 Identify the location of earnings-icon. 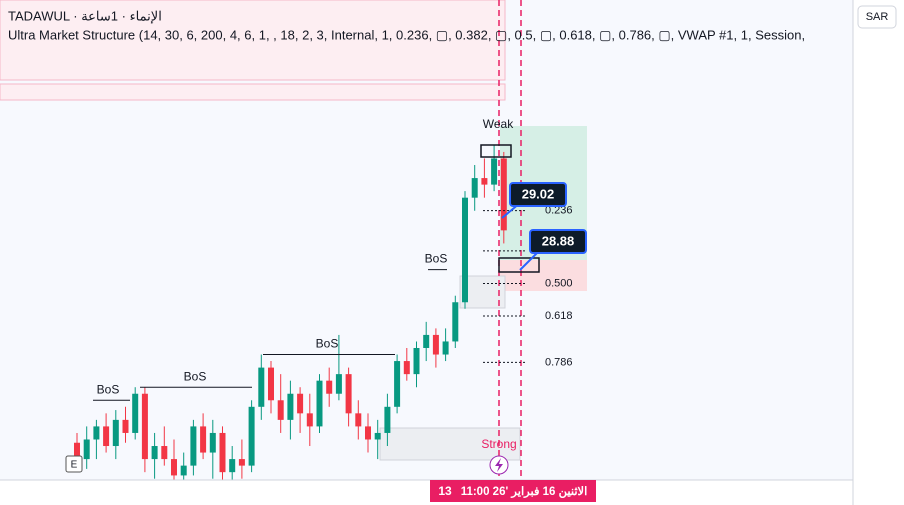
(74, 464).